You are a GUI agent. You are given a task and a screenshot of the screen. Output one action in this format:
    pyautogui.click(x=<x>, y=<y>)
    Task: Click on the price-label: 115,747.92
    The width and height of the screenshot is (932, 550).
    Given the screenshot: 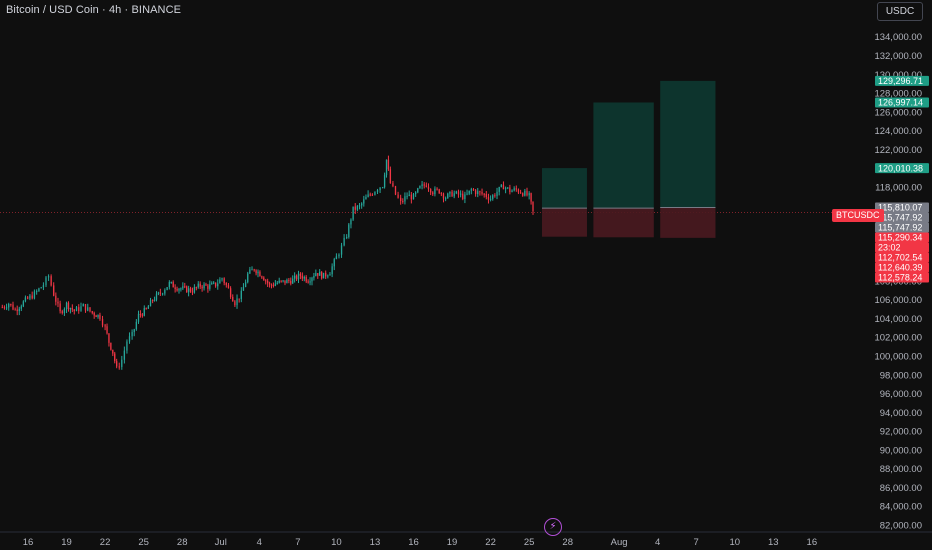 What is the action you would take?
    pyautogui.click(x=900, y=228)
    